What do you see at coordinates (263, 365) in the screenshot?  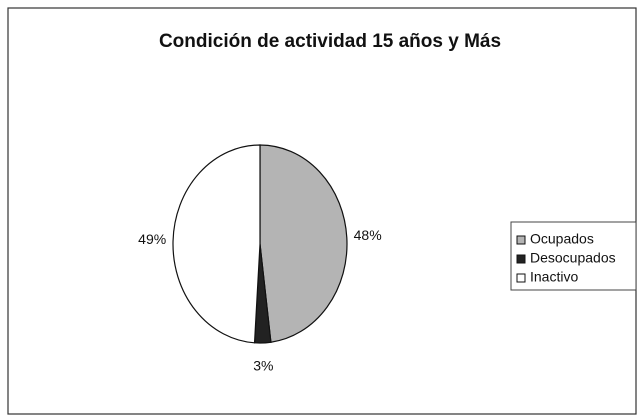 I see `data-label: 3%` at bounding box center [263, 365].